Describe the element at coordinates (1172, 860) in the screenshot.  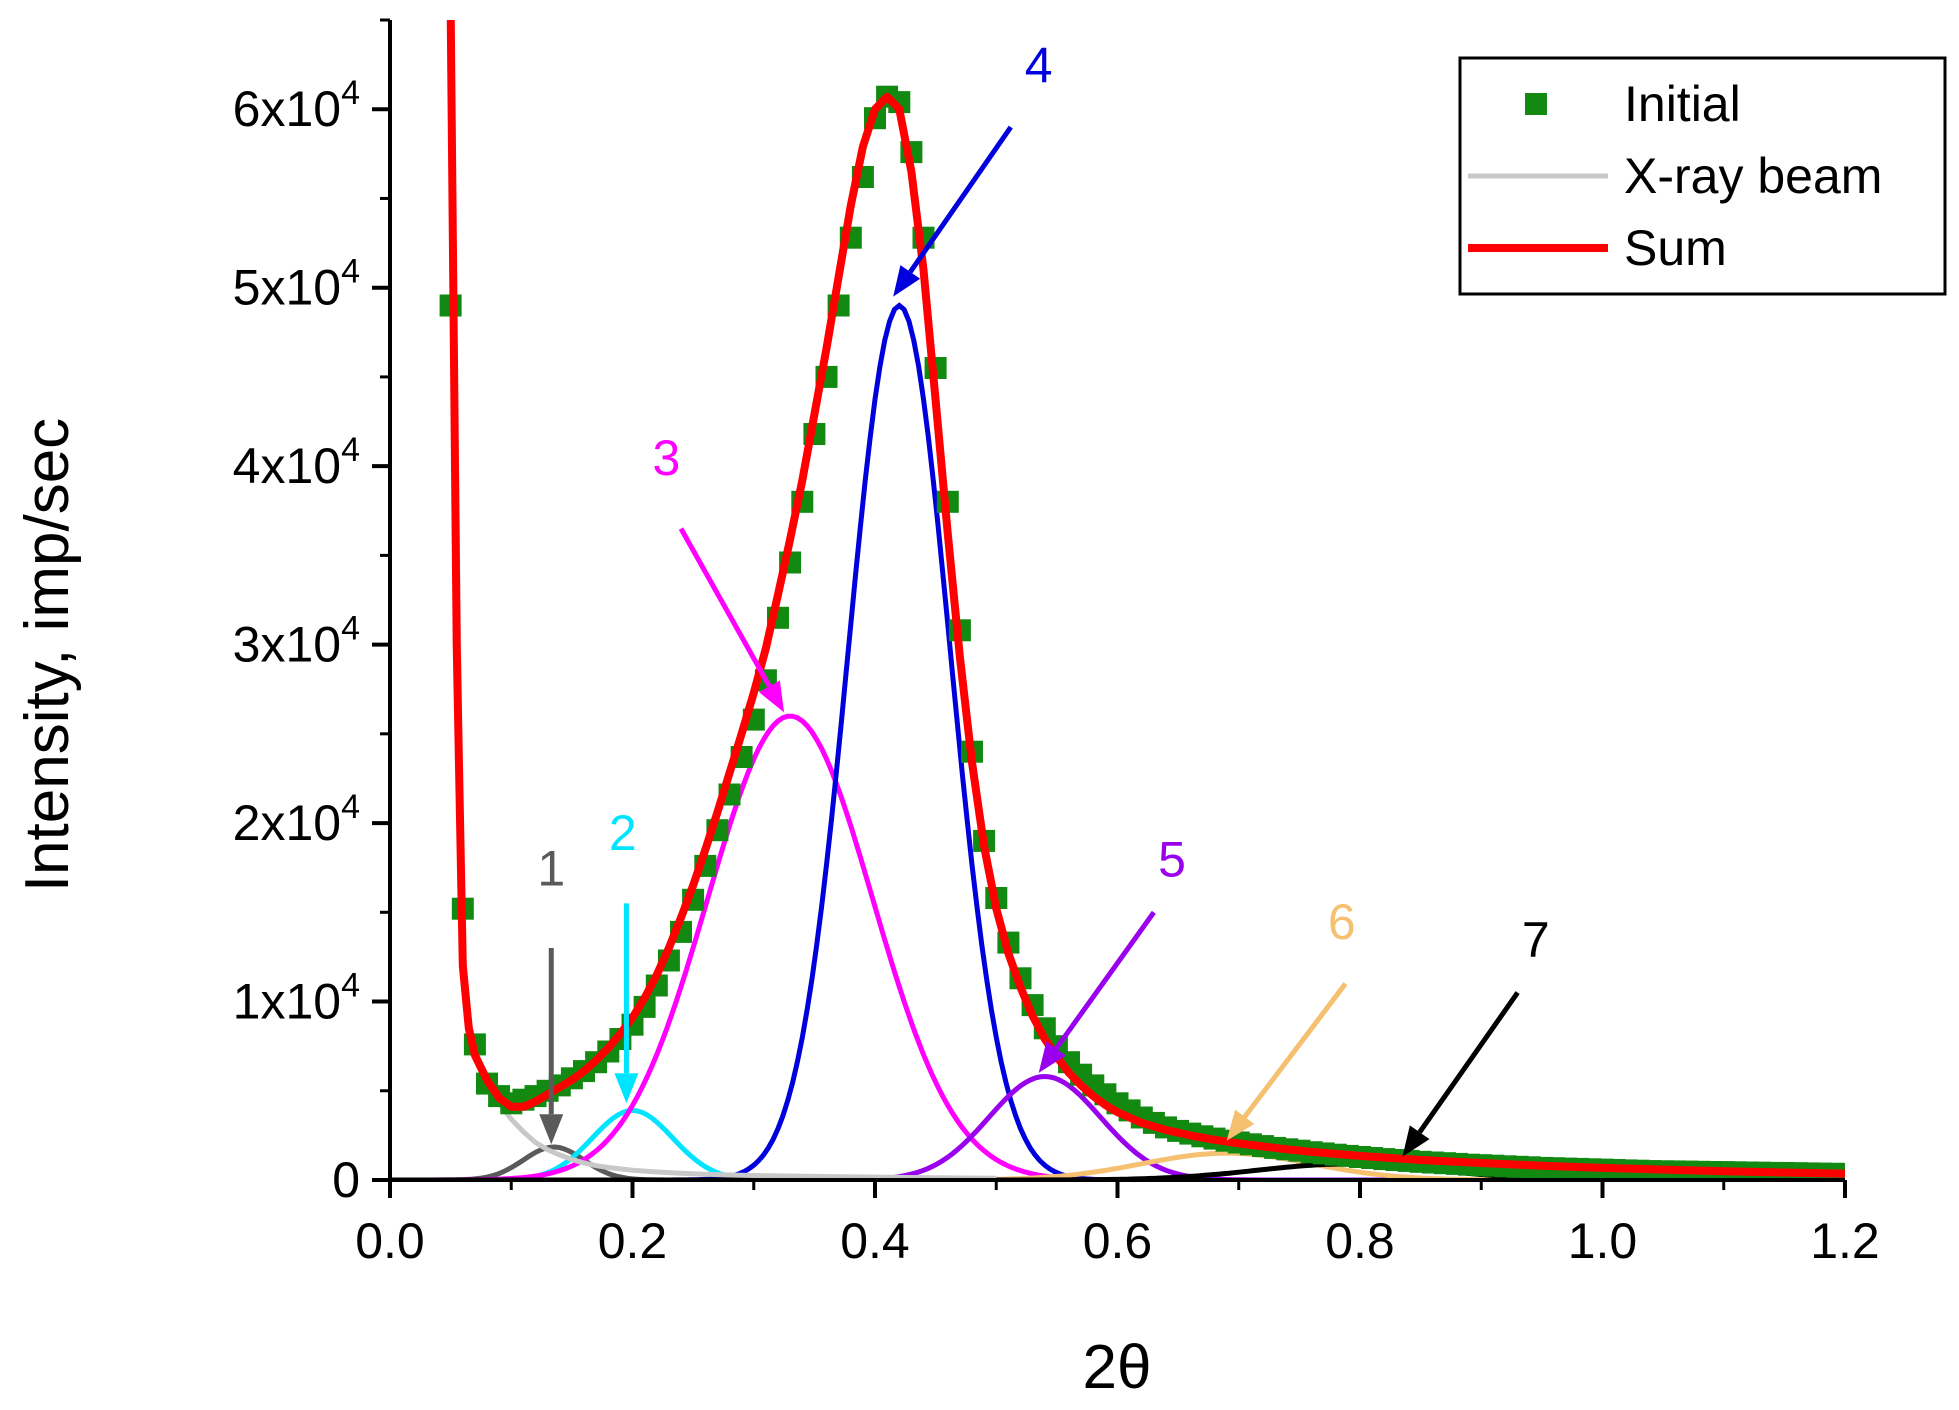
I see `annotation-label: 5` at that location.